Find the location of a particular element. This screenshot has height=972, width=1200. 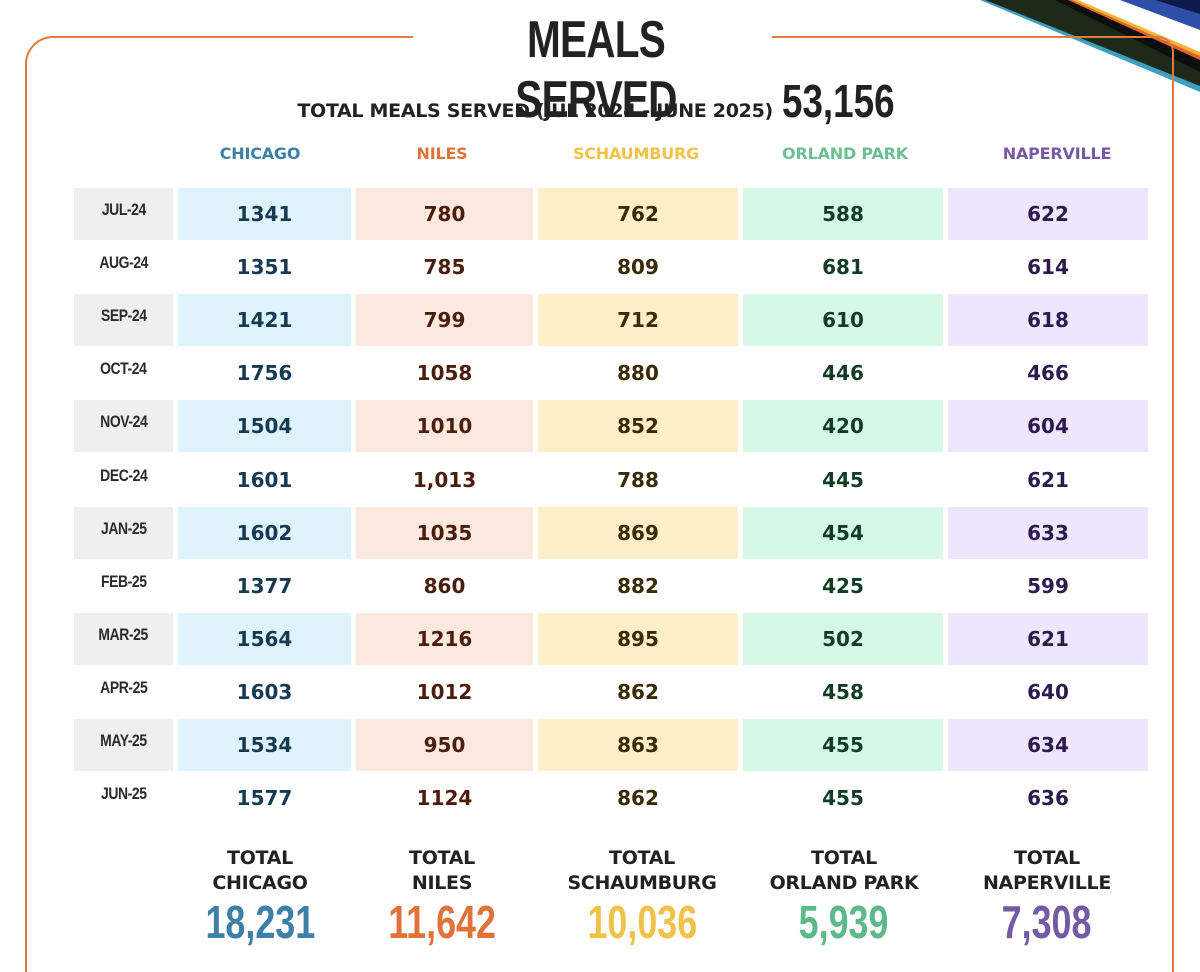

value-cell-naperville: 634 is located at coordinates (1048, 745).